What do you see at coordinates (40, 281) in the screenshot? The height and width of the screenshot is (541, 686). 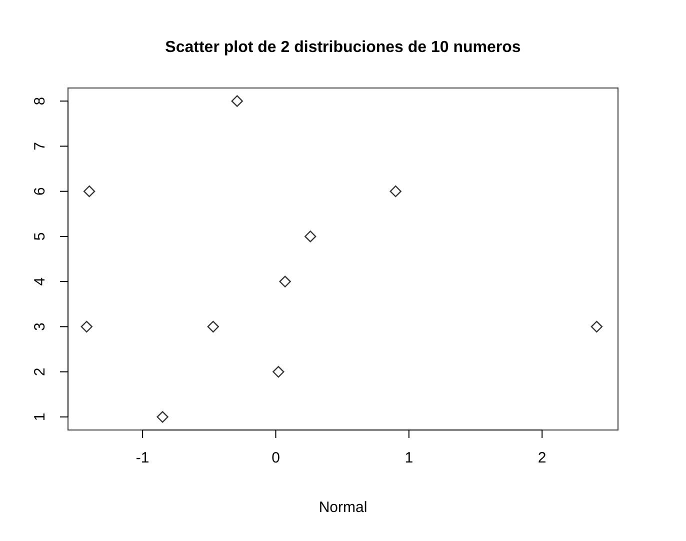 I see `y-tick-label: 4` at bounding box center [40, 281].